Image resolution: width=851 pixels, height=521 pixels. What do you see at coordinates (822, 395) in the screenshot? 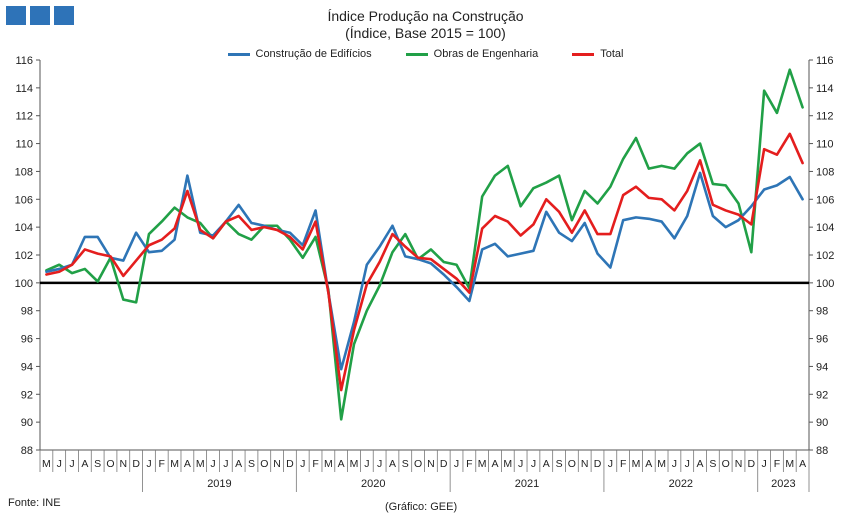
I see `y-tick-label-right: 92` at bounding box center [822, 395].